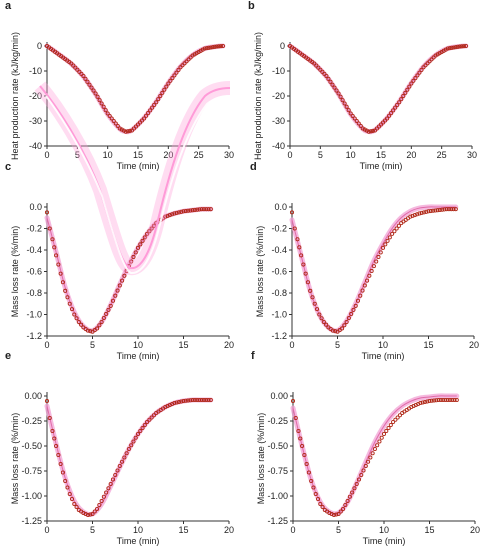 The width and height of the screenshot is (490, 550). What do you see at coordinates (34, 315) in the screenshot?
I see `y-tick-label: -1.0` at bounding box center [34, 315].